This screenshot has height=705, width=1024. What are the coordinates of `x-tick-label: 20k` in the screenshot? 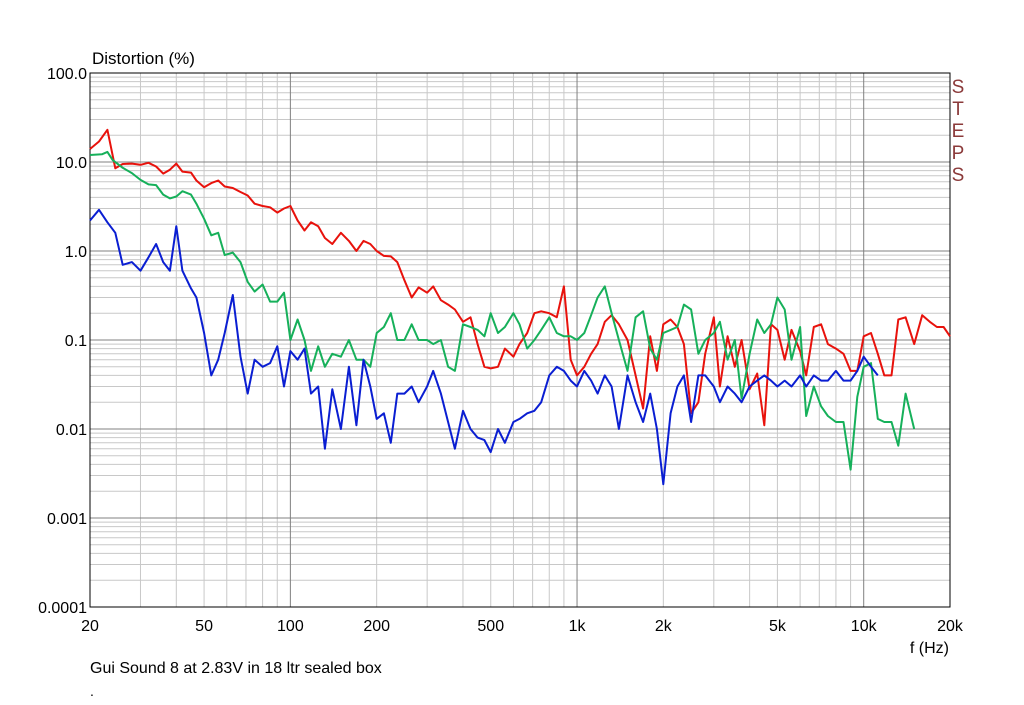 It's located at (950, 626).